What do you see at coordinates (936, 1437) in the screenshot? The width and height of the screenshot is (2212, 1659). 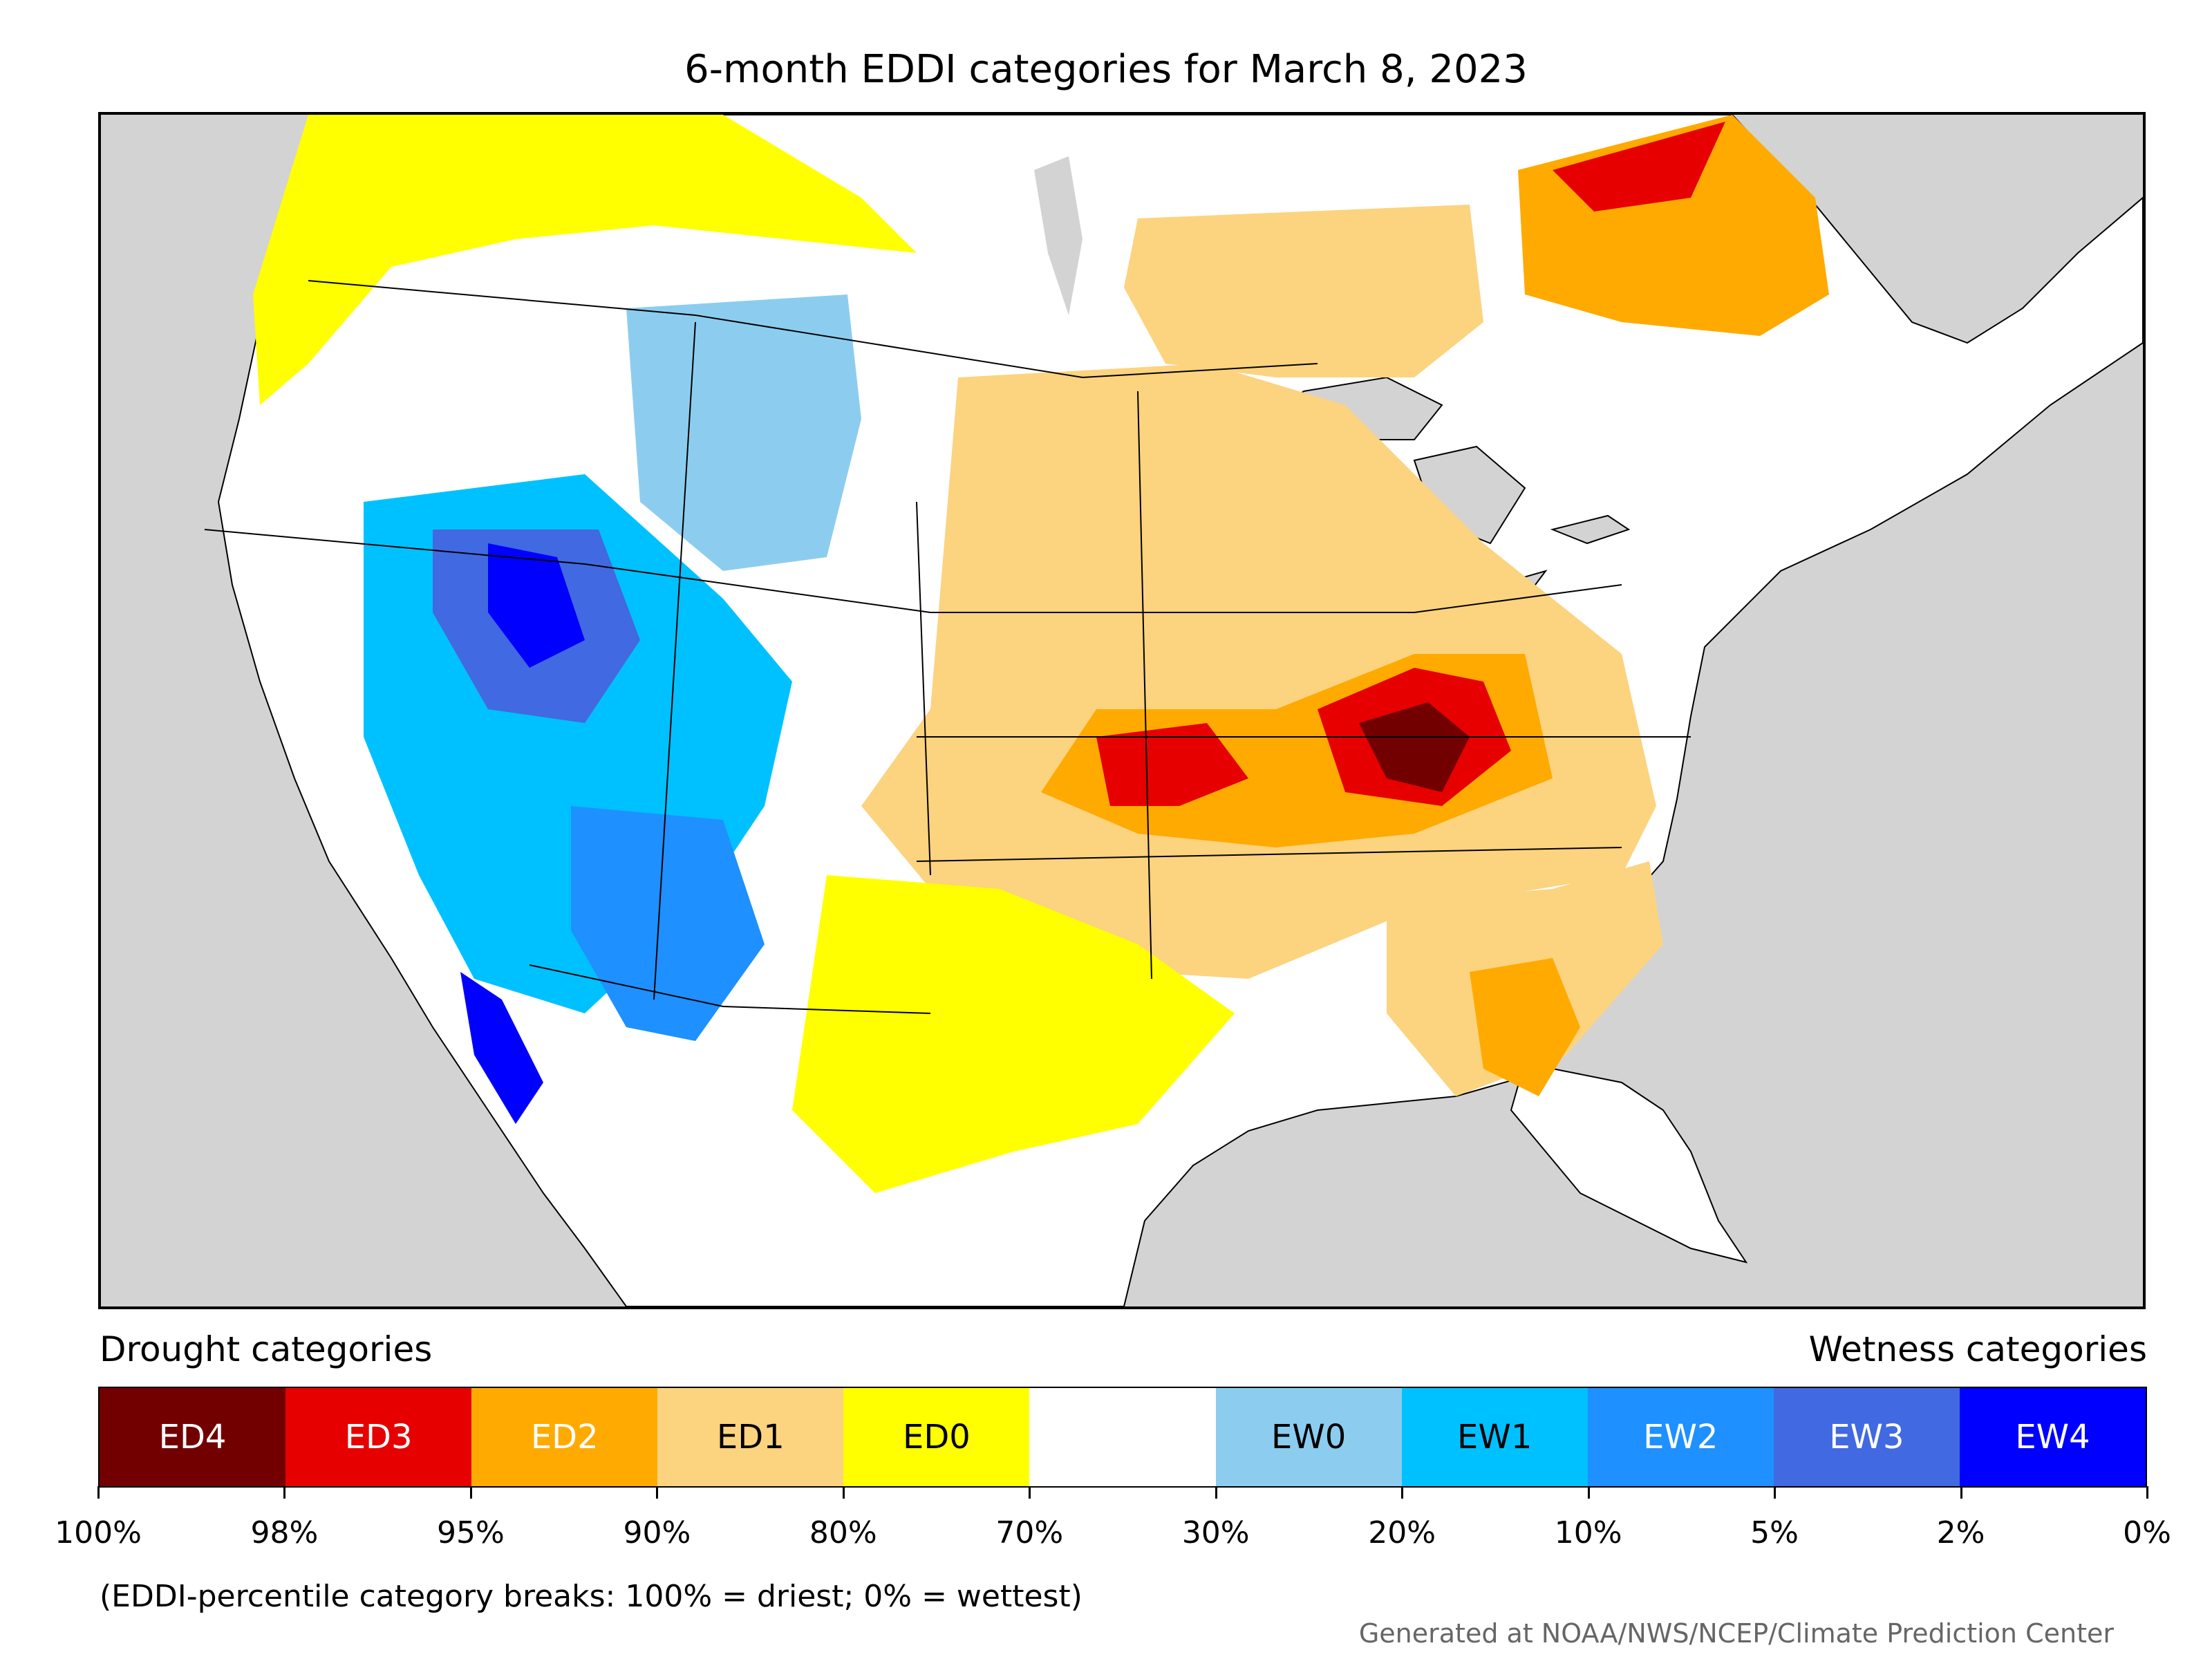 I see `category-swatch-ed0: ED0` at bounding box center [936, 1437].